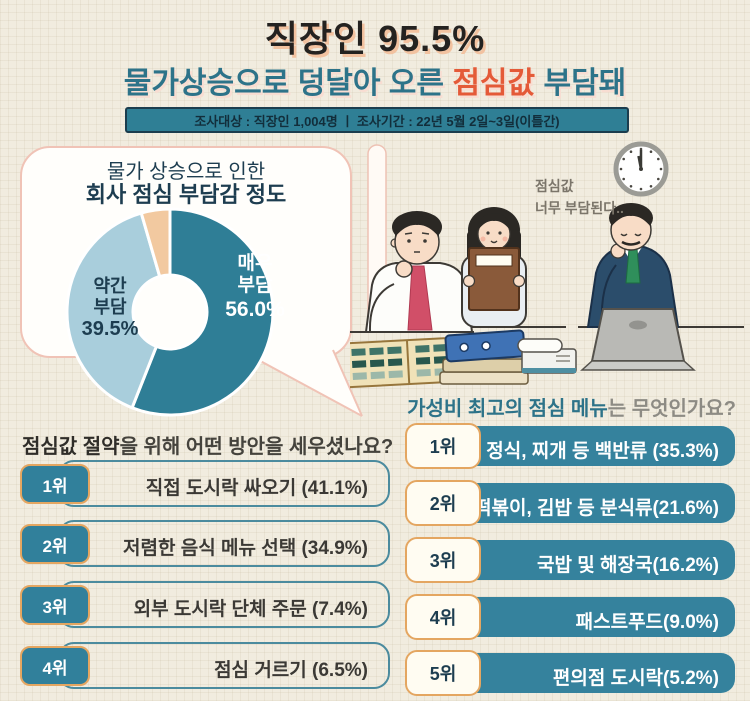  Describe the element at coordinates (224, 665) in the screenshot. I see `item-outline: 점심 거르기 (6.5%)` at that location.